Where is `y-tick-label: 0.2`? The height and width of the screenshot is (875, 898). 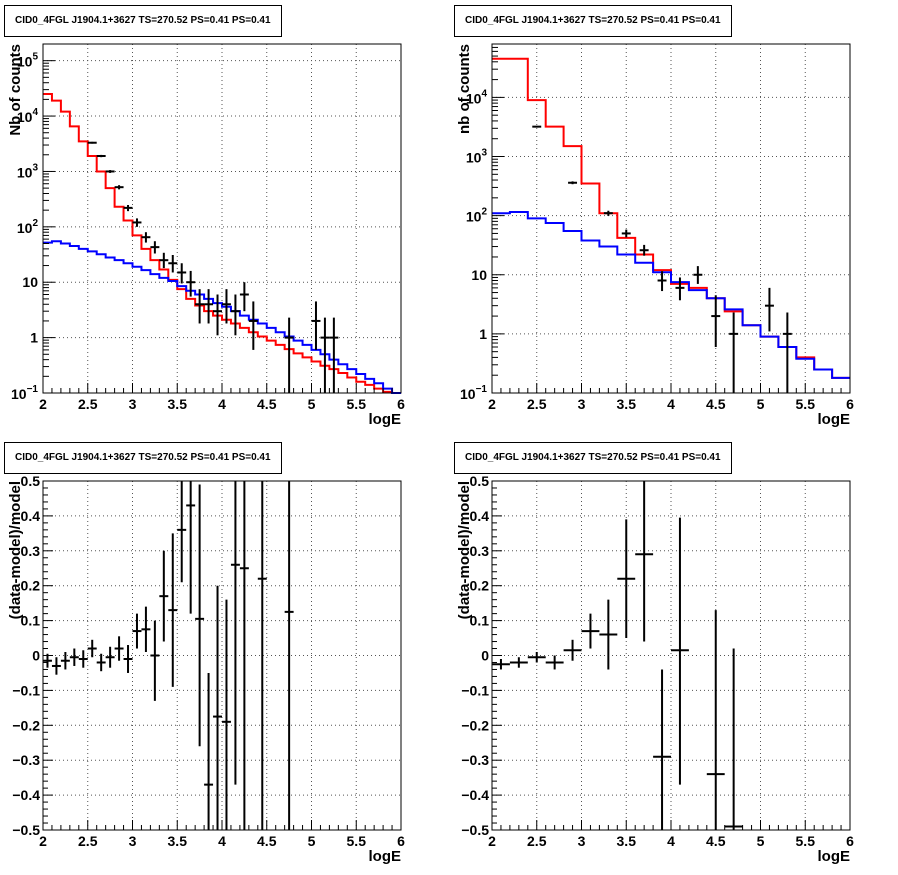
y-tick-label: 0.2 is located at coordinates (480, 586).